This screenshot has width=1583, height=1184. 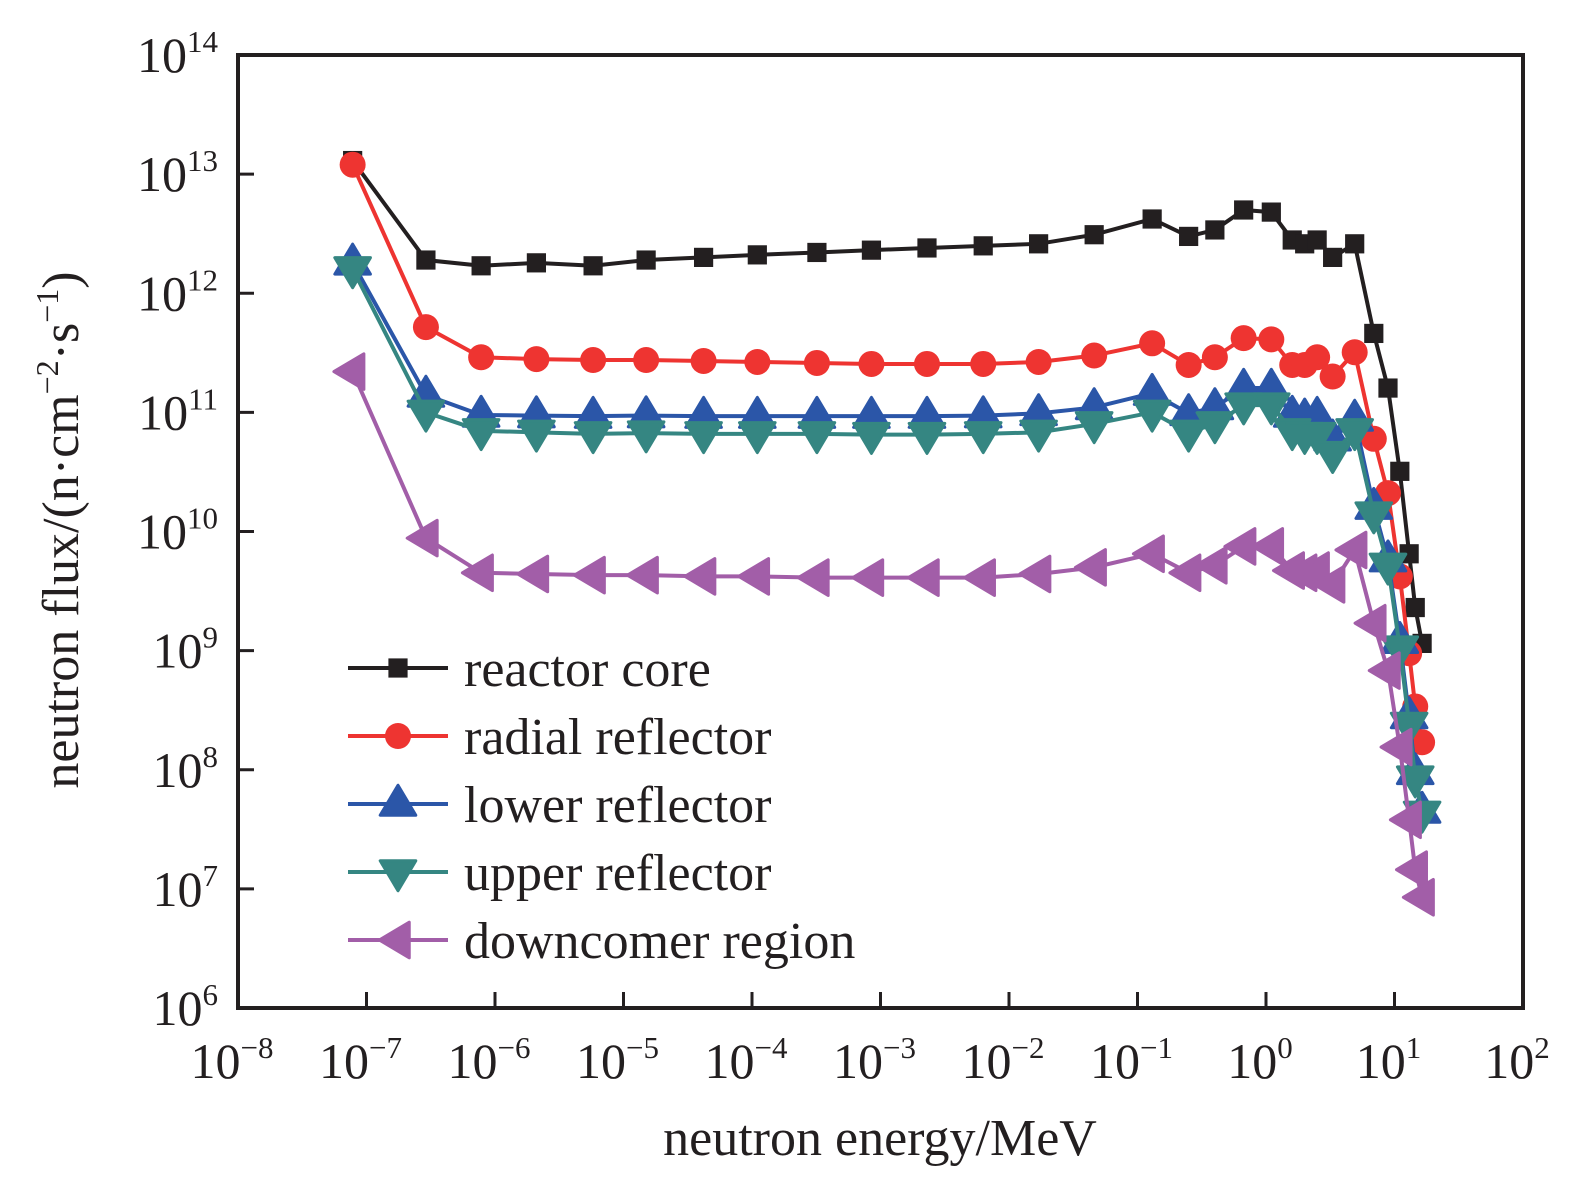 I want to click on legend-item: lower reflector, so click(x=559, y=805).